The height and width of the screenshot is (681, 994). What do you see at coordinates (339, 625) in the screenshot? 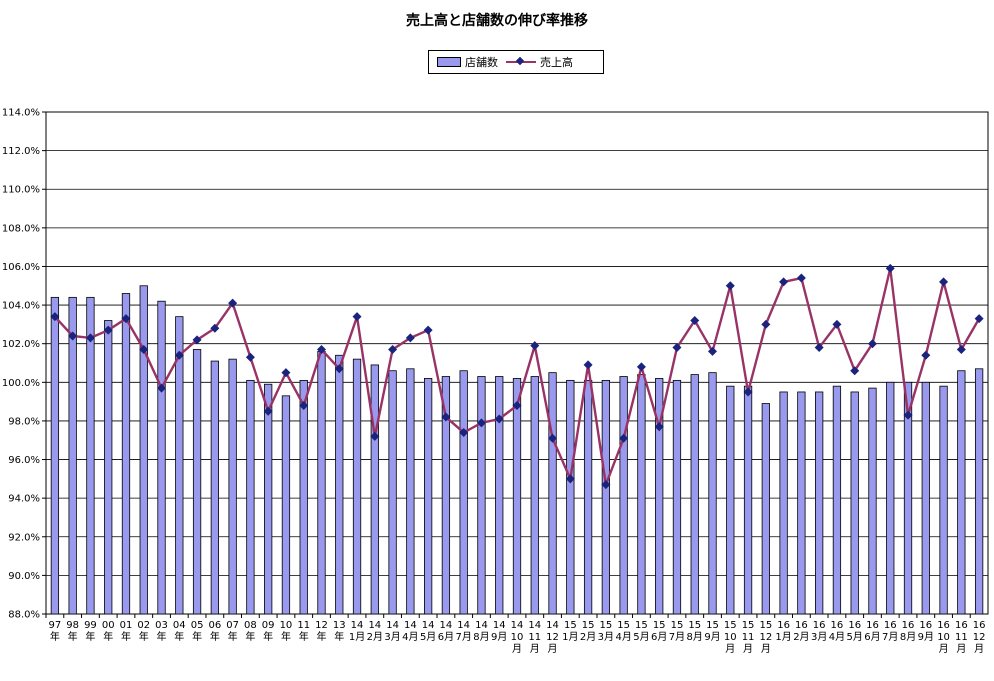
I see `x-tick-label: 13` at bounding box center [339, 625].